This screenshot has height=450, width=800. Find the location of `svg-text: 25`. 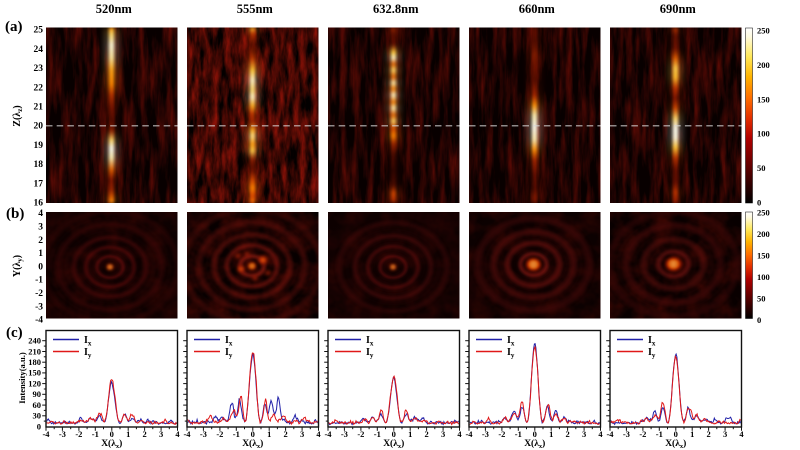

svg-text: 25 is located at coordinates (39, 31).